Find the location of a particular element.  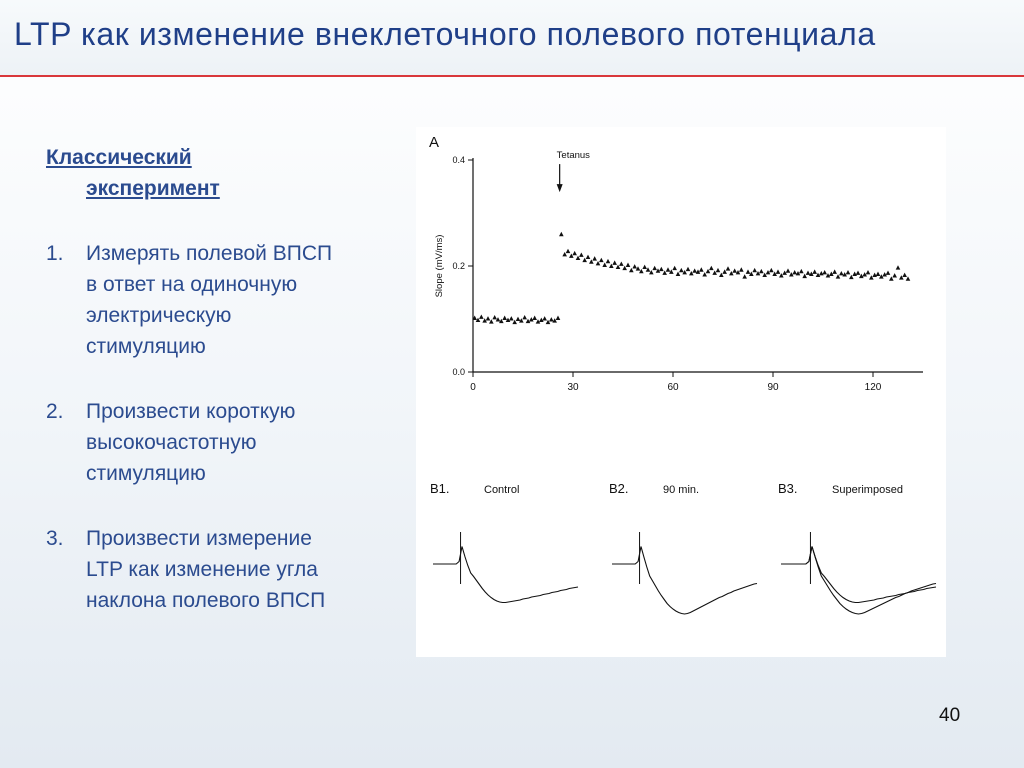

step-number: 3. is located at coordinates (55, 538).